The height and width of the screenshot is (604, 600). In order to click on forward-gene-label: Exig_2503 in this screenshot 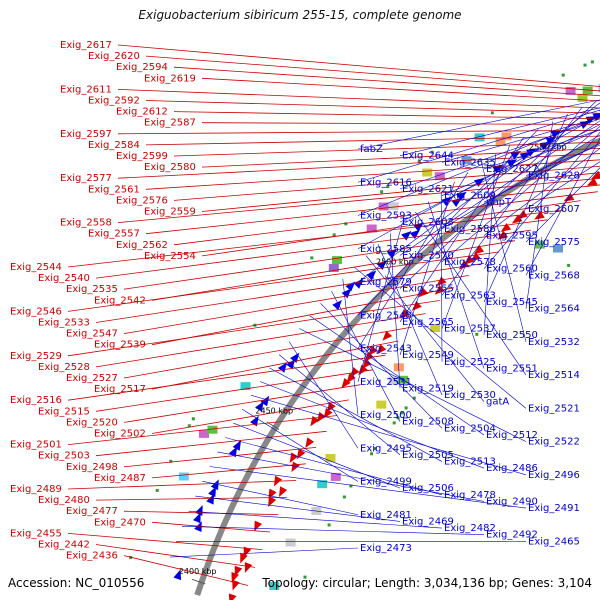, I will do `click(64, 456)`.